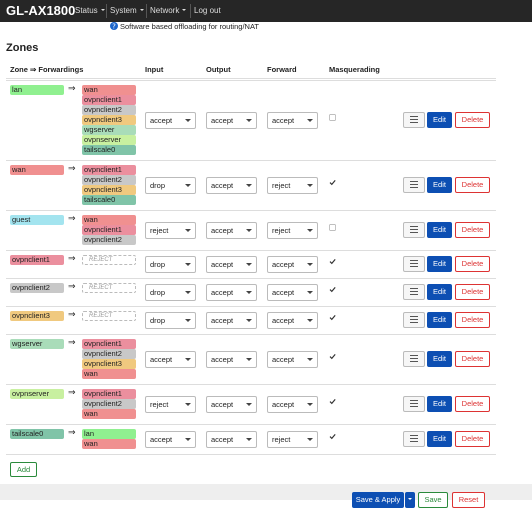 The height and width of the screenshot is (508, 532). I want to click on save-apply-dropdown, so click(410, 500).